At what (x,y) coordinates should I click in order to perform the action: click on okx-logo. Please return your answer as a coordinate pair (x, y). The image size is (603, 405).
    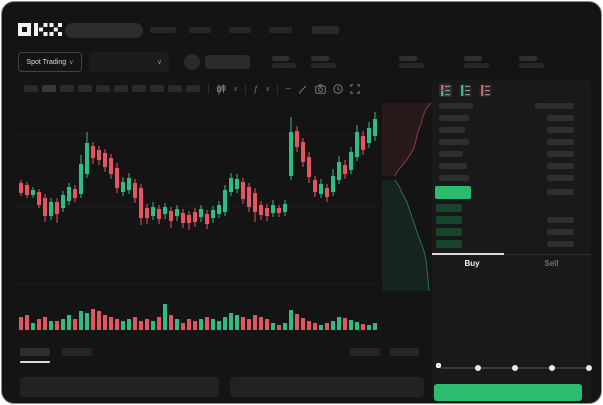
    Looking at the image, I should click on (40, 30).